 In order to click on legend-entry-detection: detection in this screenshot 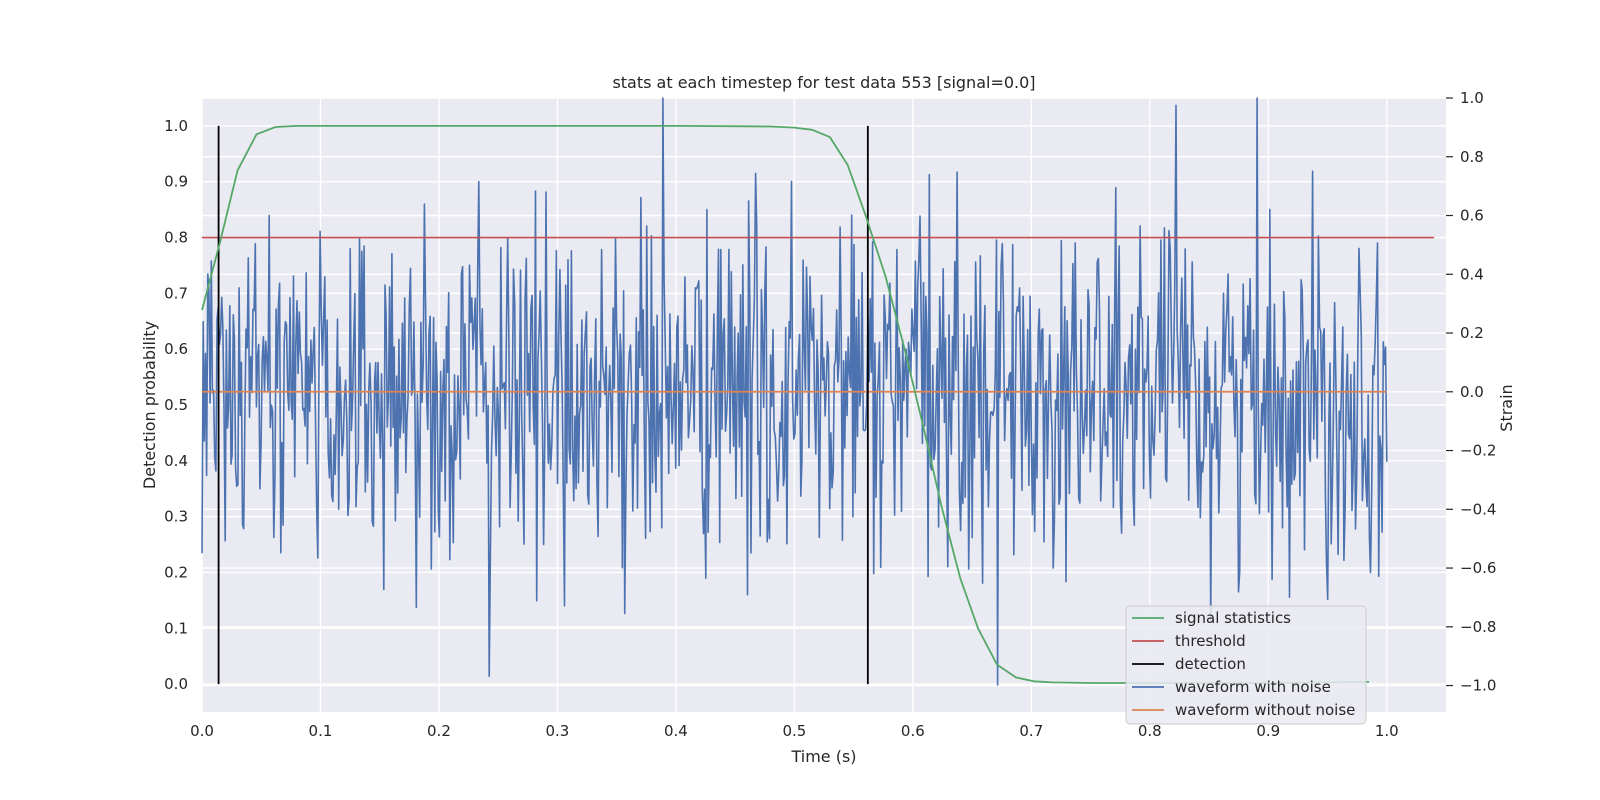, I will do `click(1189, 664)`.